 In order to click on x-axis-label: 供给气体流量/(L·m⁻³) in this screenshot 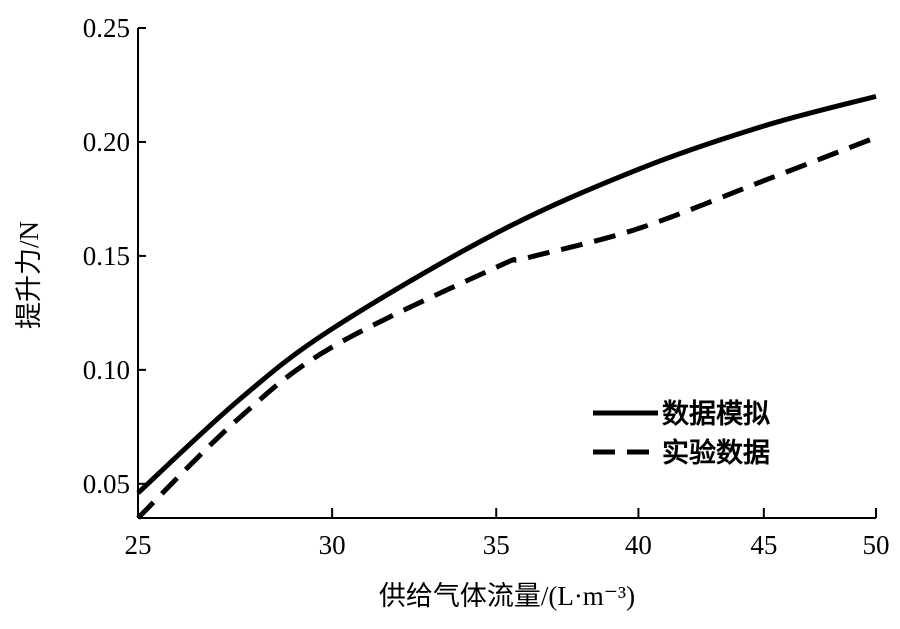, I will do `click(507, 596)`.